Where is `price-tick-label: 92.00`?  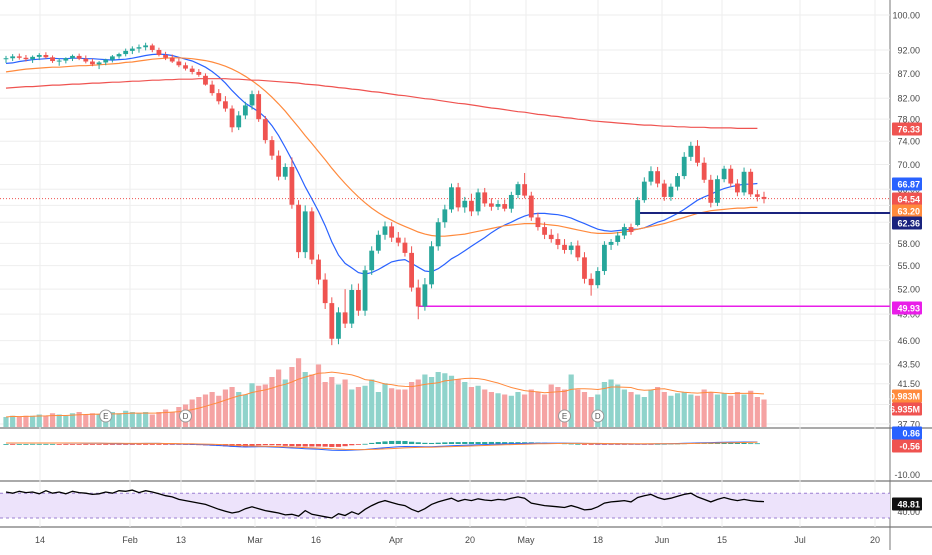 price-tick-label: 92.00 is located at coordinates (908, 50).